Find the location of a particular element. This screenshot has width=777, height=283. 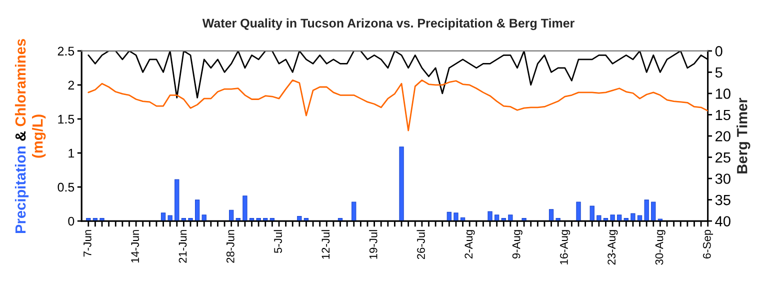

y-tick-label: 1.5 is located at coordinates (66, 119).